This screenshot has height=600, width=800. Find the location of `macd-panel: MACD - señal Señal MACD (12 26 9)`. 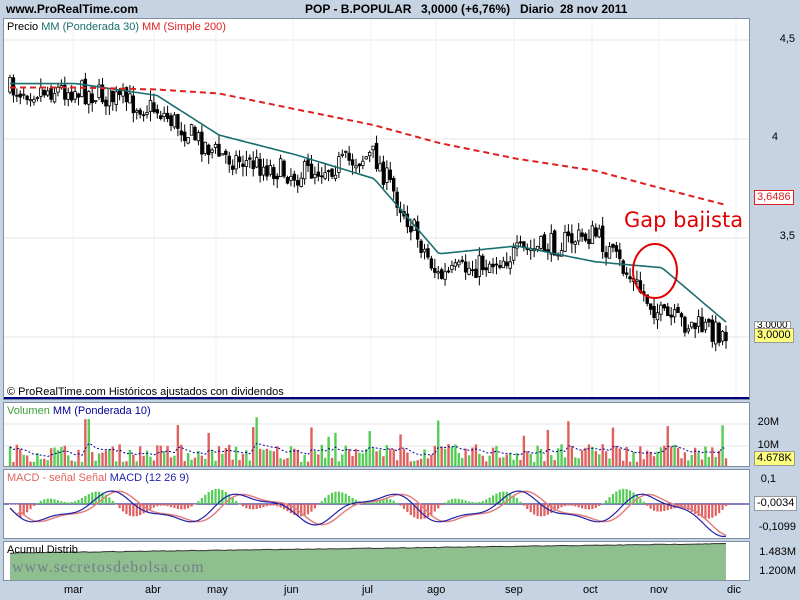

macd-panel: MACD - señal Señal MACD (12 26 9) is located at coordinates (376, 504).